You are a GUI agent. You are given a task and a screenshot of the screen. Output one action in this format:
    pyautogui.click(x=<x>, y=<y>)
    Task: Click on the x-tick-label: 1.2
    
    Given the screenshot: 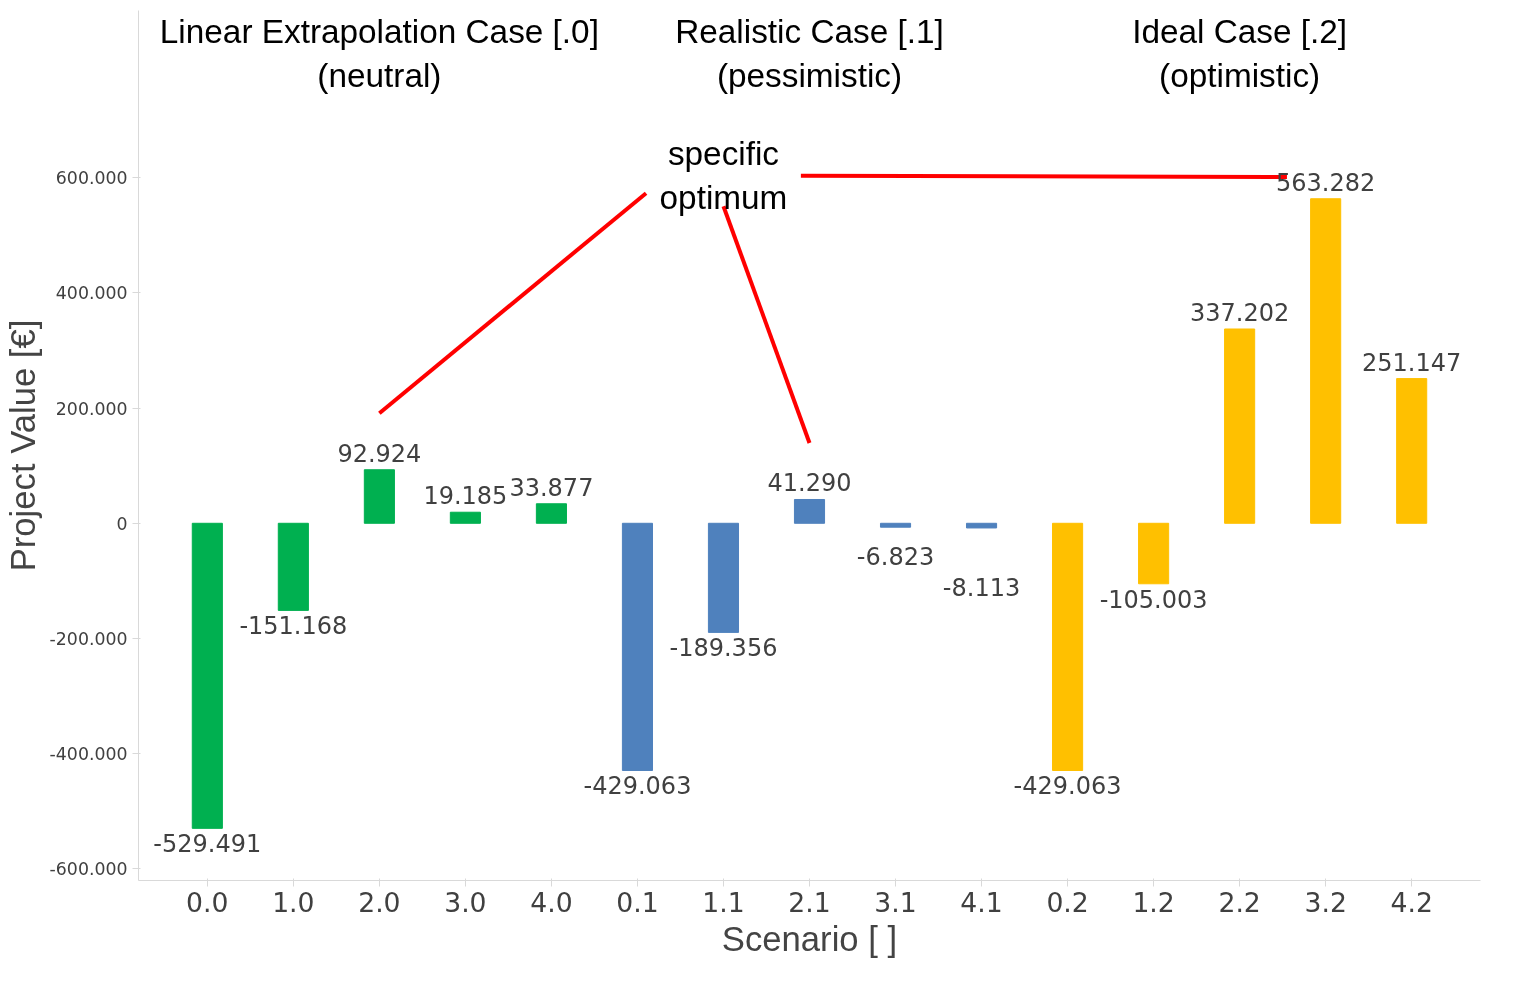 What is the action you would take?
    pyautogui.click(x=1153, y=902)
    